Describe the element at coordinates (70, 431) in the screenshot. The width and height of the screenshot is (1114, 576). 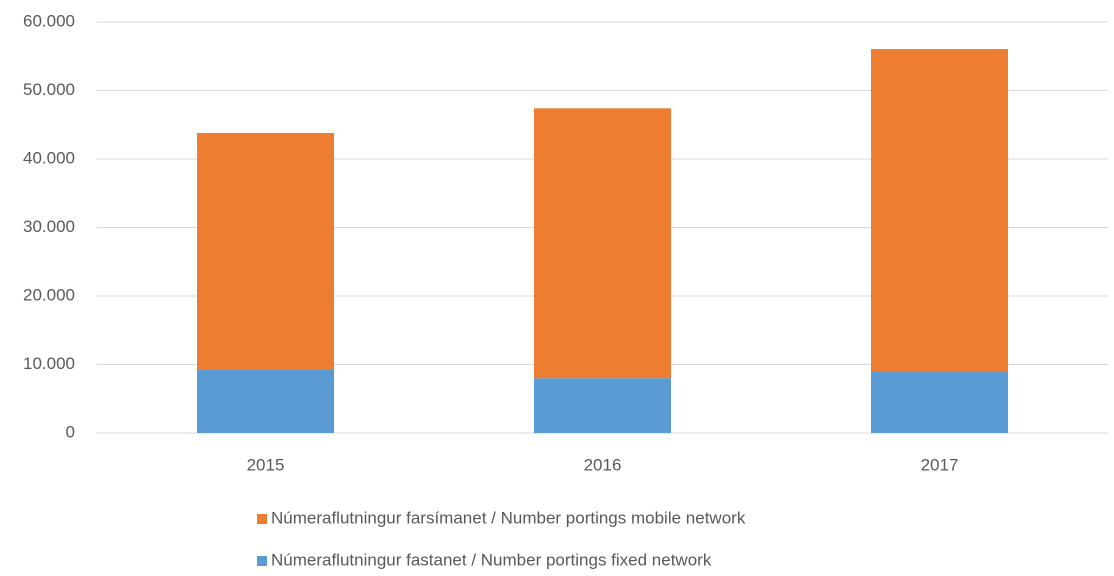
I see `y-tick-label: 0` at that location.